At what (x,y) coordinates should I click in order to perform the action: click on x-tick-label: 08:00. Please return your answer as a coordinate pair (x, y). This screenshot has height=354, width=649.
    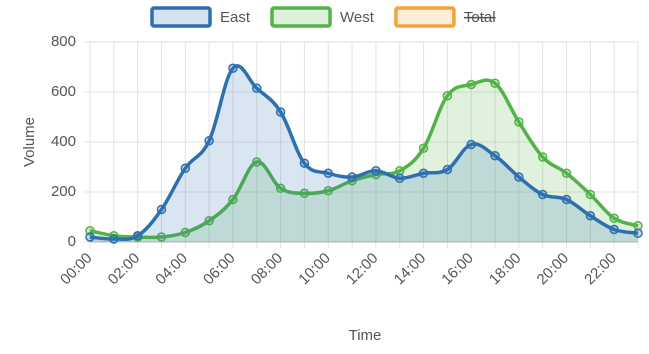
    Looking at the image, I should click on (267, 269).